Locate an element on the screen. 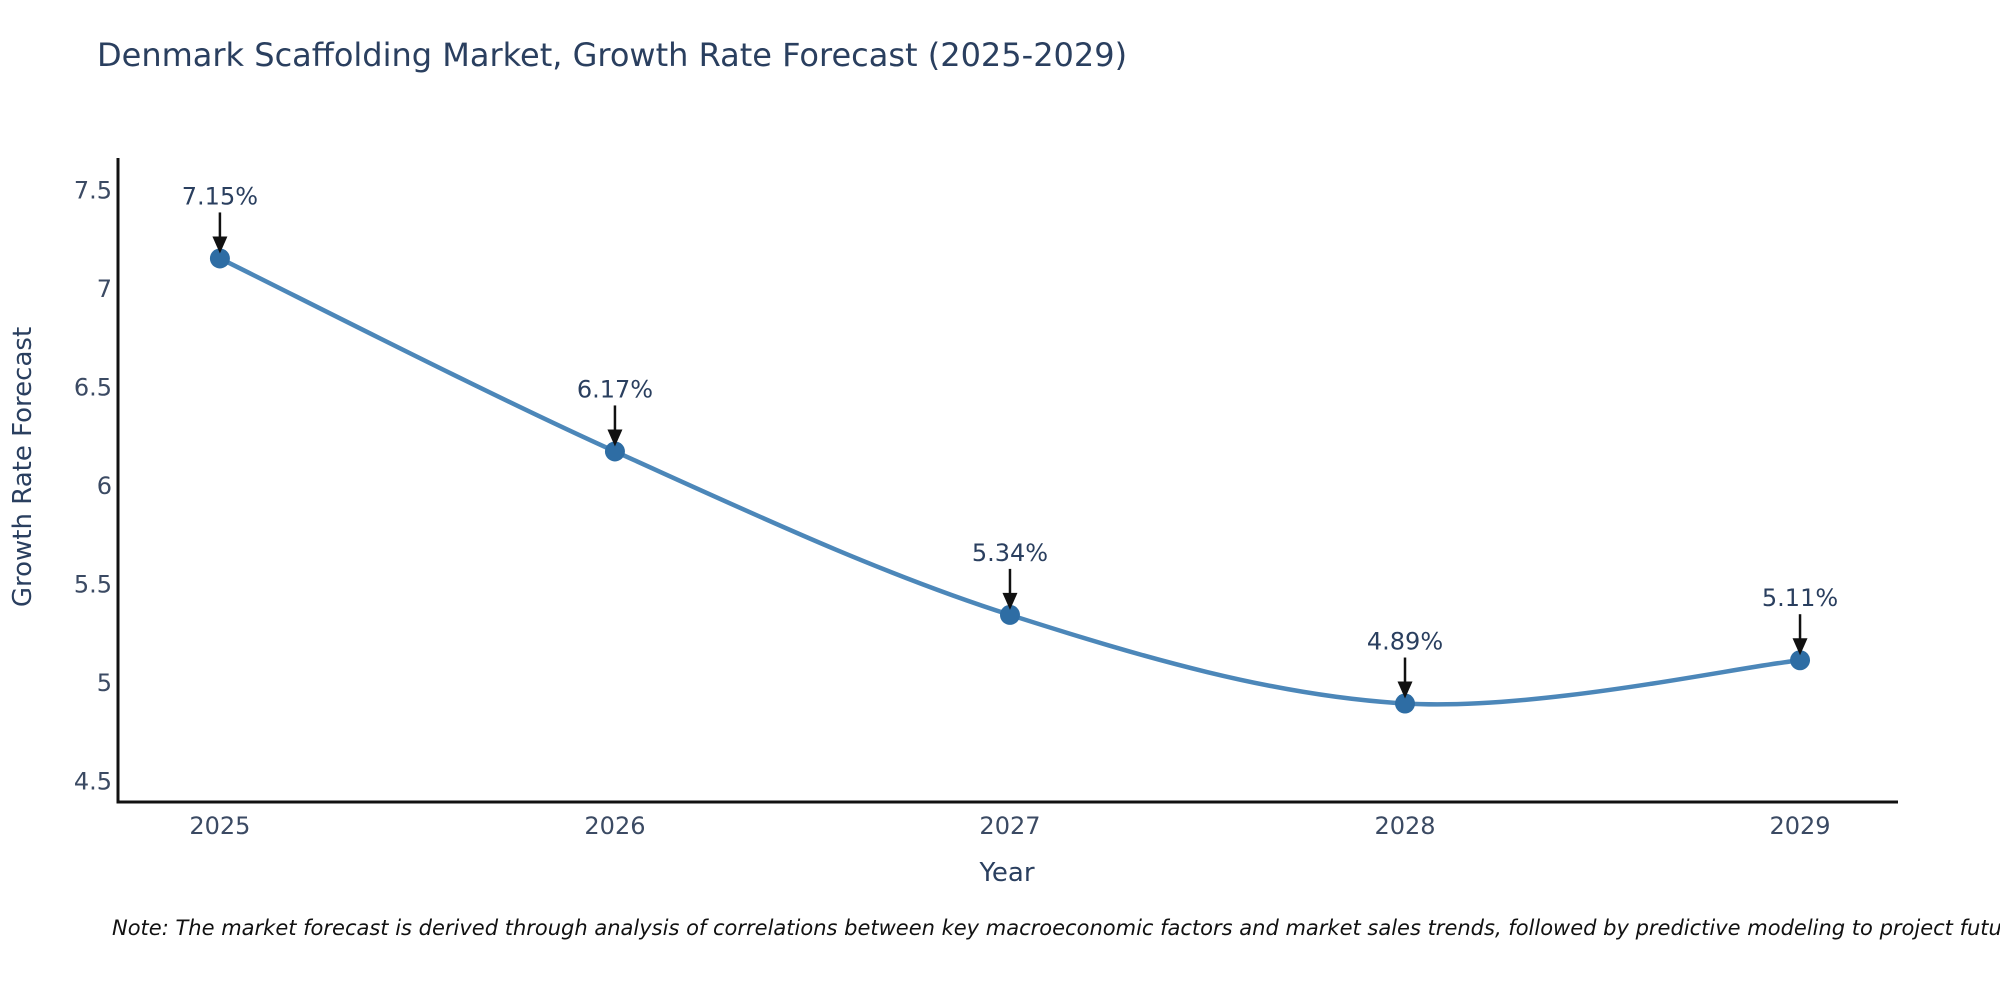 This screenshot has width=2000, height=1000. y-tick-label: 4.5 is located at coordinates (93, 781).